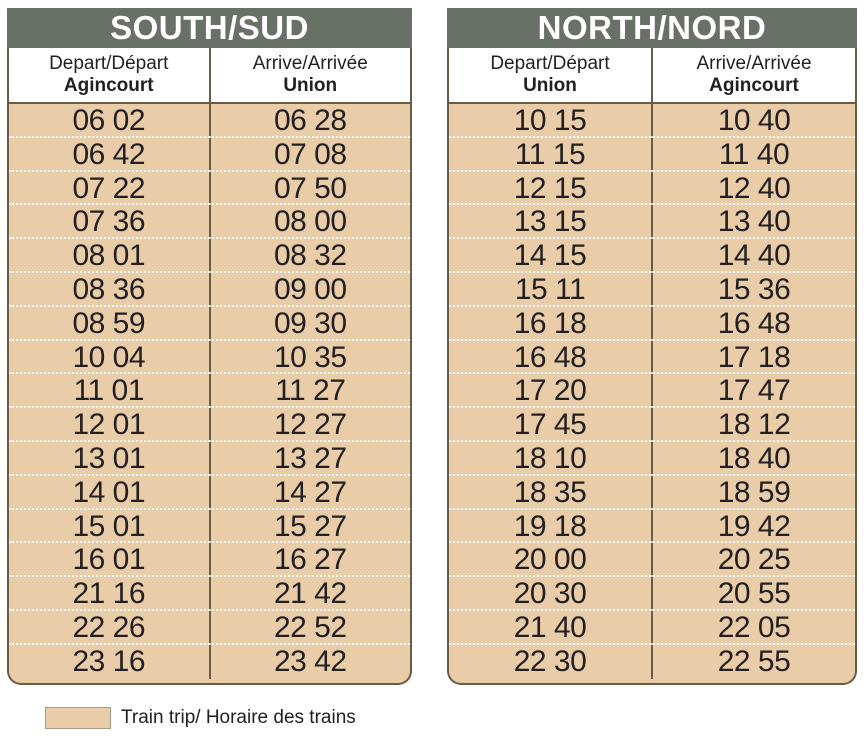 Image resolution: width=868 pixels, height=742 pixels. I want to click on legend-label: Train trip/ Horaire des trains, so click(238, 717).